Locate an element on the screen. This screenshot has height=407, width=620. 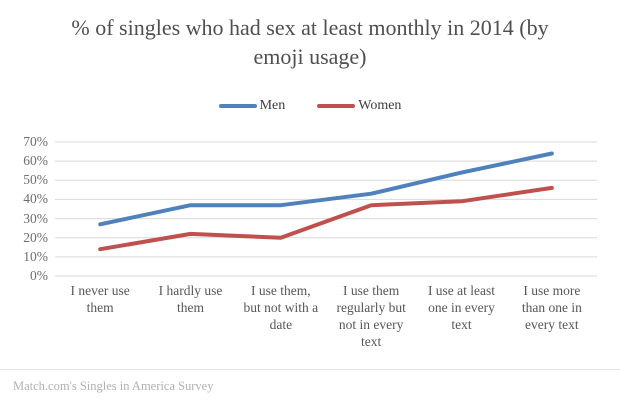
legend-label-men: Men is located at coordinates (272, 105).